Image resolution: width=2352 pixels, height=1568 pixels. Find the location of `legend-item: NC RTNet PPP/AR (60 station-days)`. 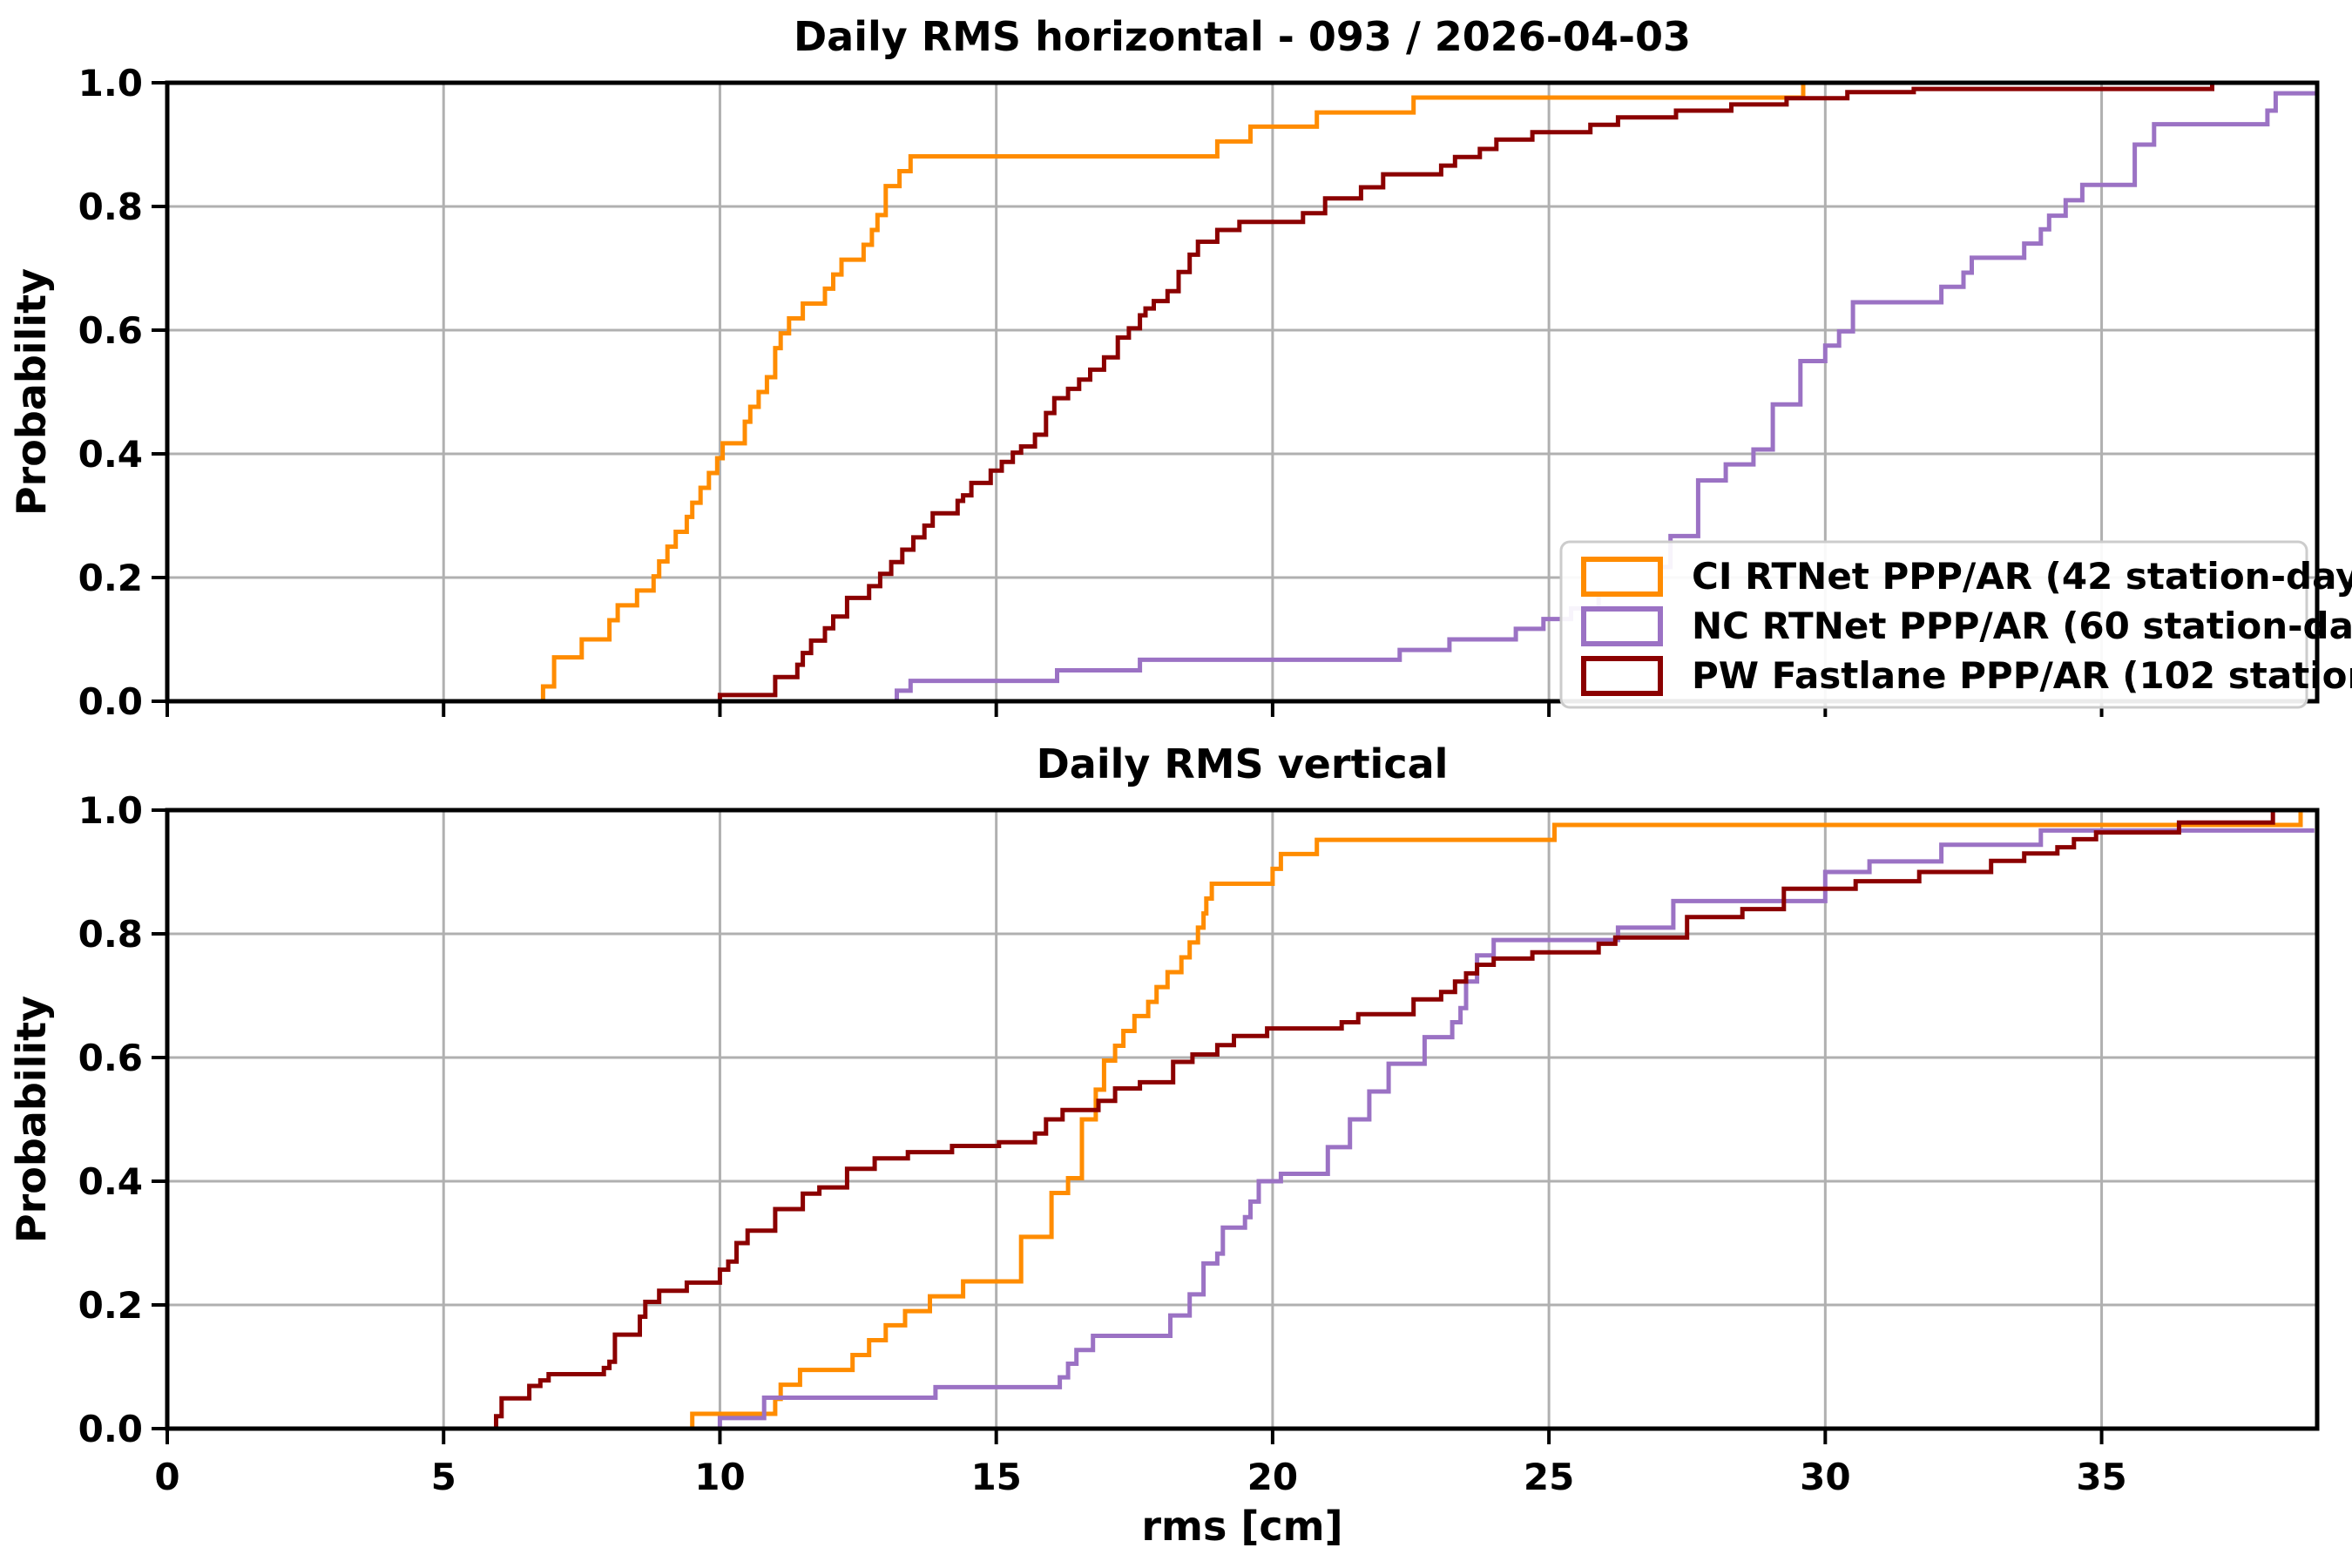

legend-item: NC RTNet PPP/AR (60 station-days) is located at coordinates (1966, 626).